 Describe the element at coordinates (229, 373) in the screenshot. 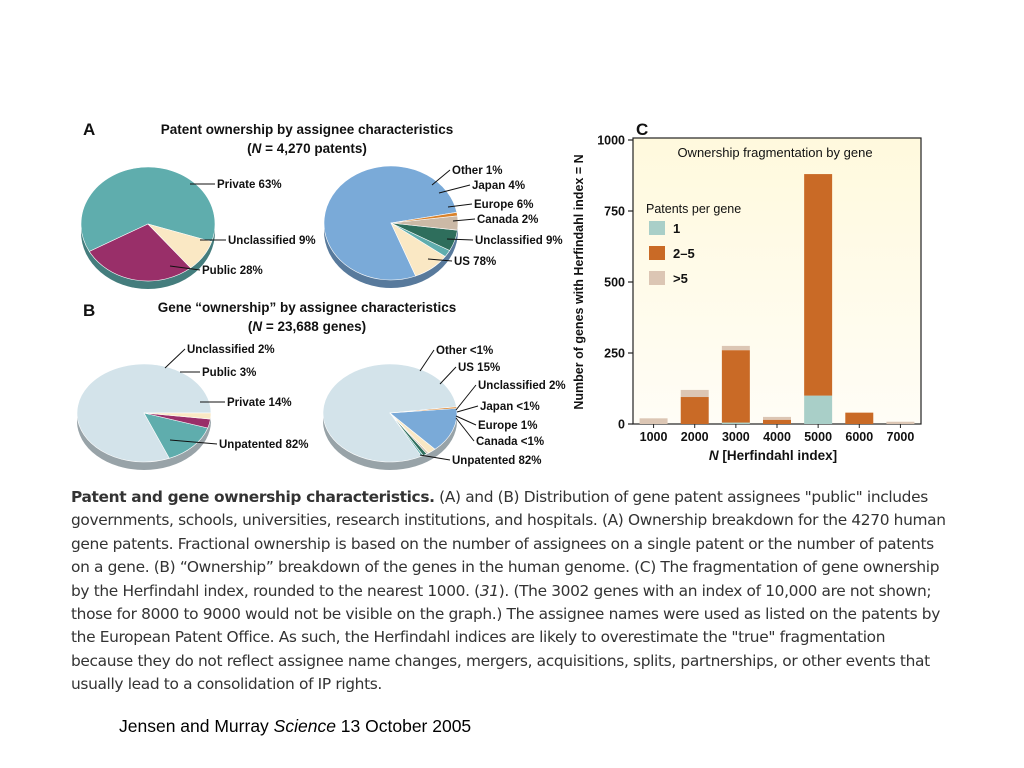

I see `slice-label-public-3: Public 3%` at that location.